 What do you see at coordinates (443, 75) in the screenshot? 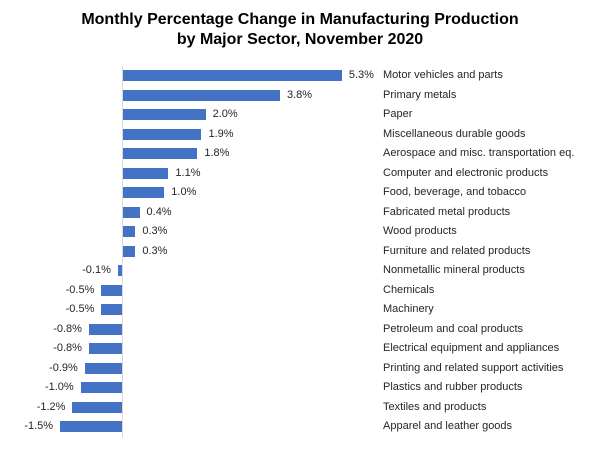
I see `category-label: Motor vehicles and parts` at bounding box center [443, 75].